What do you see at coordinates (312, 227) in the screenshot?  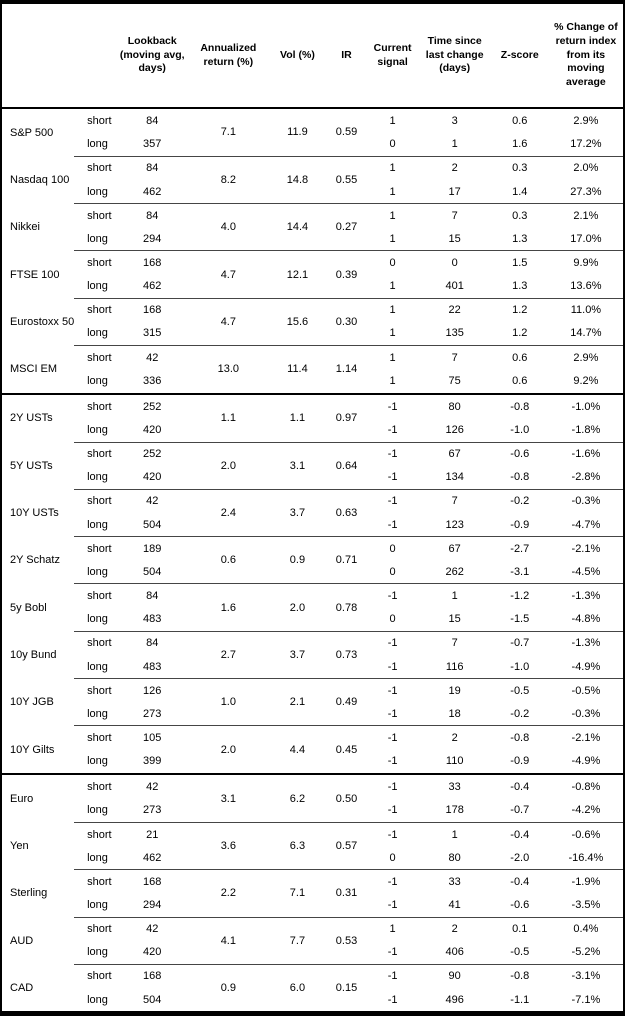 I see `table-row: Nikkei short 84 4.0 14.4 0.27 1 7 0.3 2.1%` at bounding box center [312, 227].